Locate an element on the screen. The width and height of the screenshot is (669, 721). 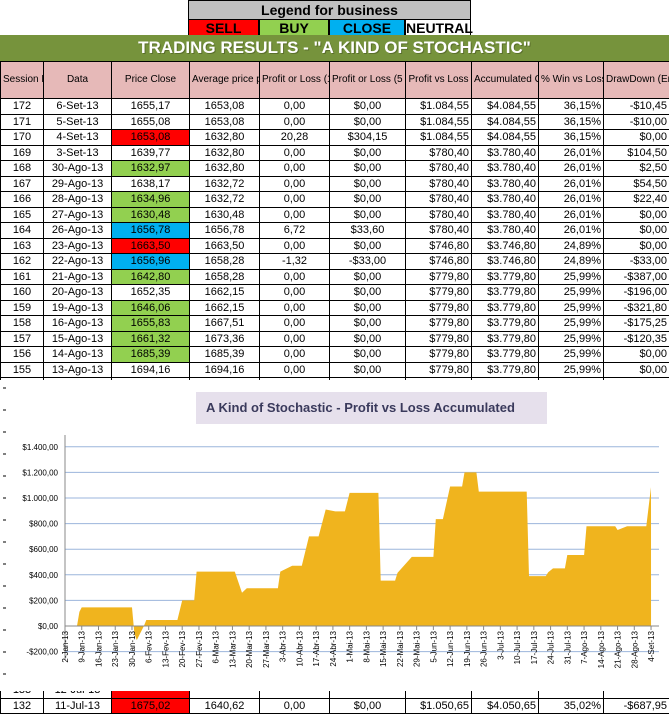
avg-price-cell: 1662,15 is located at coordinates (224, 307).